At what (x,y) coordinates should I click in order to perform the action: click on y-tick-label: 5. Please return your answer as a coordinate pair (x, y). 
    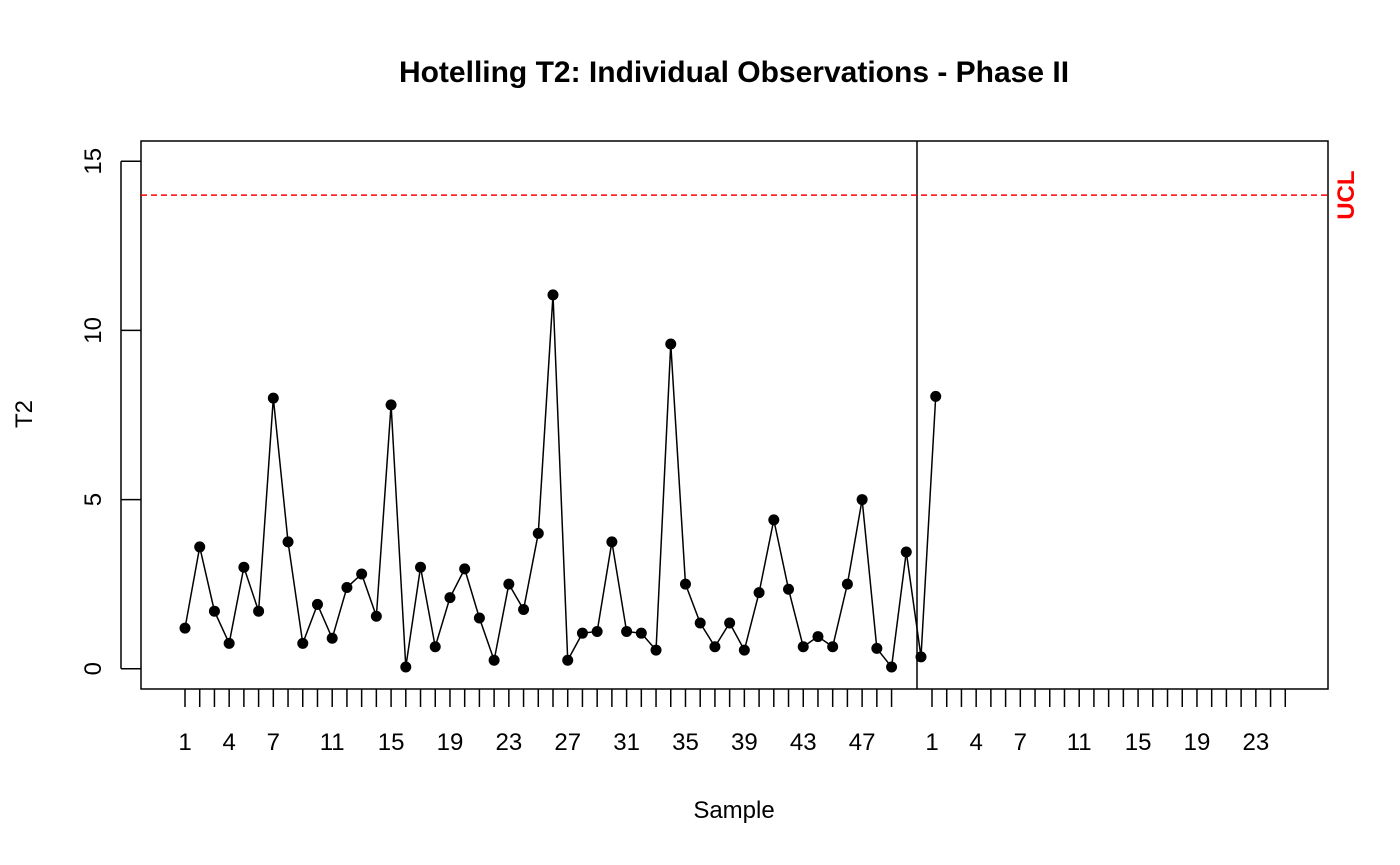
    Looking at the image, I should click on (93, 499).